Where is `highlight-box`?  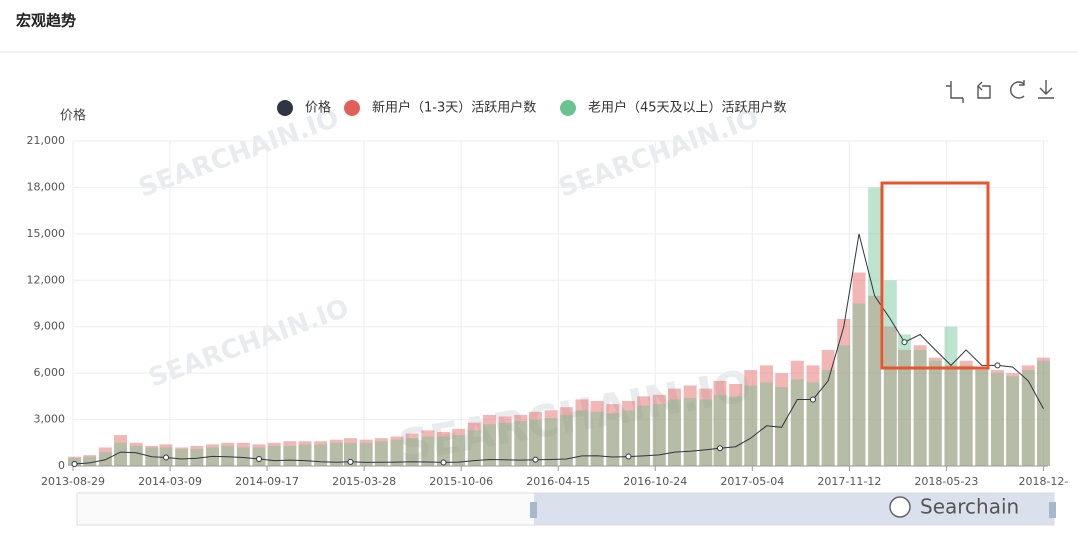
highlight-box is located at coordinates (935, 275).